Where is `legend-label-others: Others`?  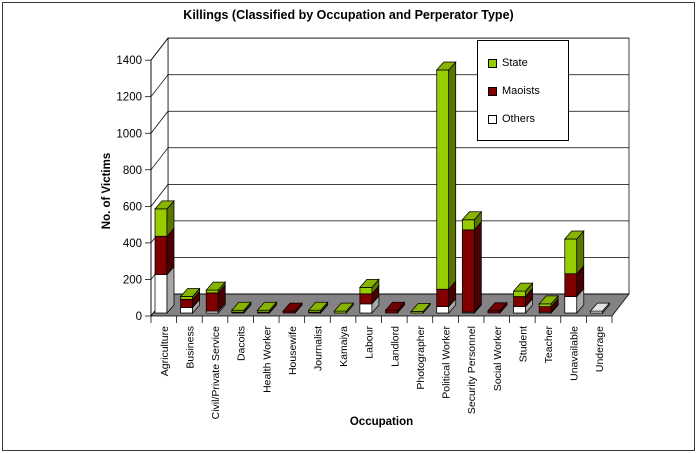
legend-label-others: Others is located at coordinates (519, 118).